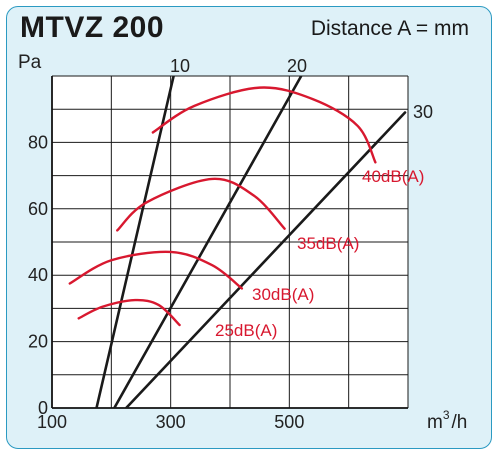  Describe the element at coordinates (156, 270) in the screenshot. I see `sound-curve-30dBA` at that location.